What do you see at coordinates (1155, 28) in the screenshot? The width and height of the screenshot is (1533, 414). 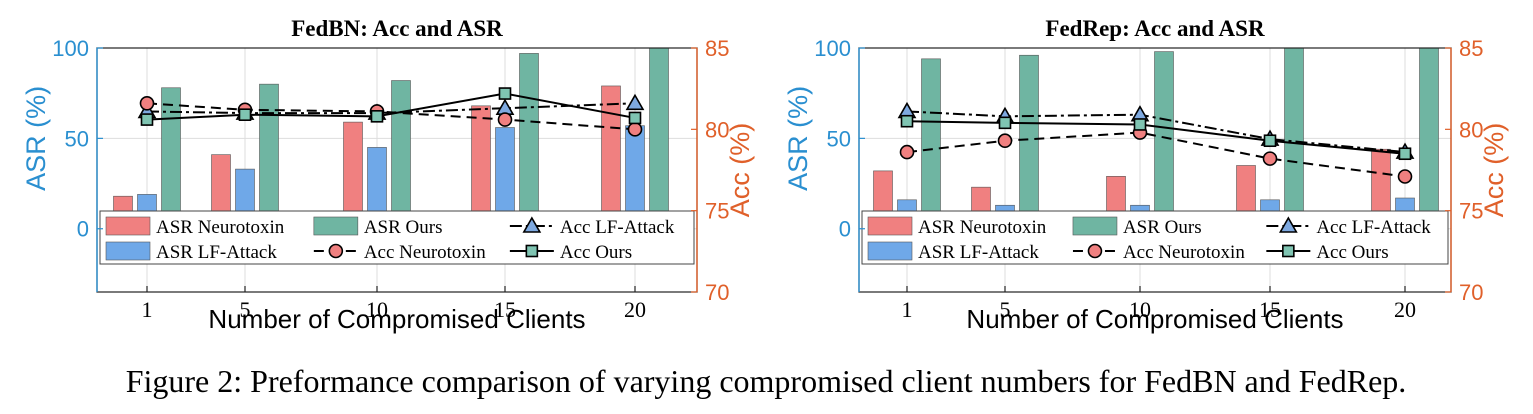 I see `chart-title: FedRep: Acc and ASR` at bounding box center [1155, 28].